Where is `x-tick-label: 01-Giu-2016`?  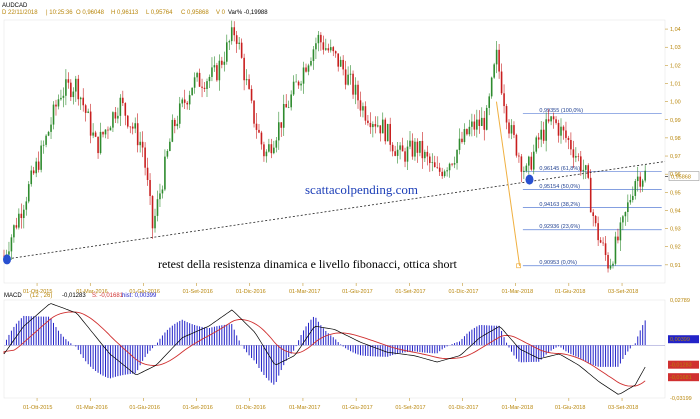 x-tick-label: 01-Giu-2016 is located at coordinates (144, 292).